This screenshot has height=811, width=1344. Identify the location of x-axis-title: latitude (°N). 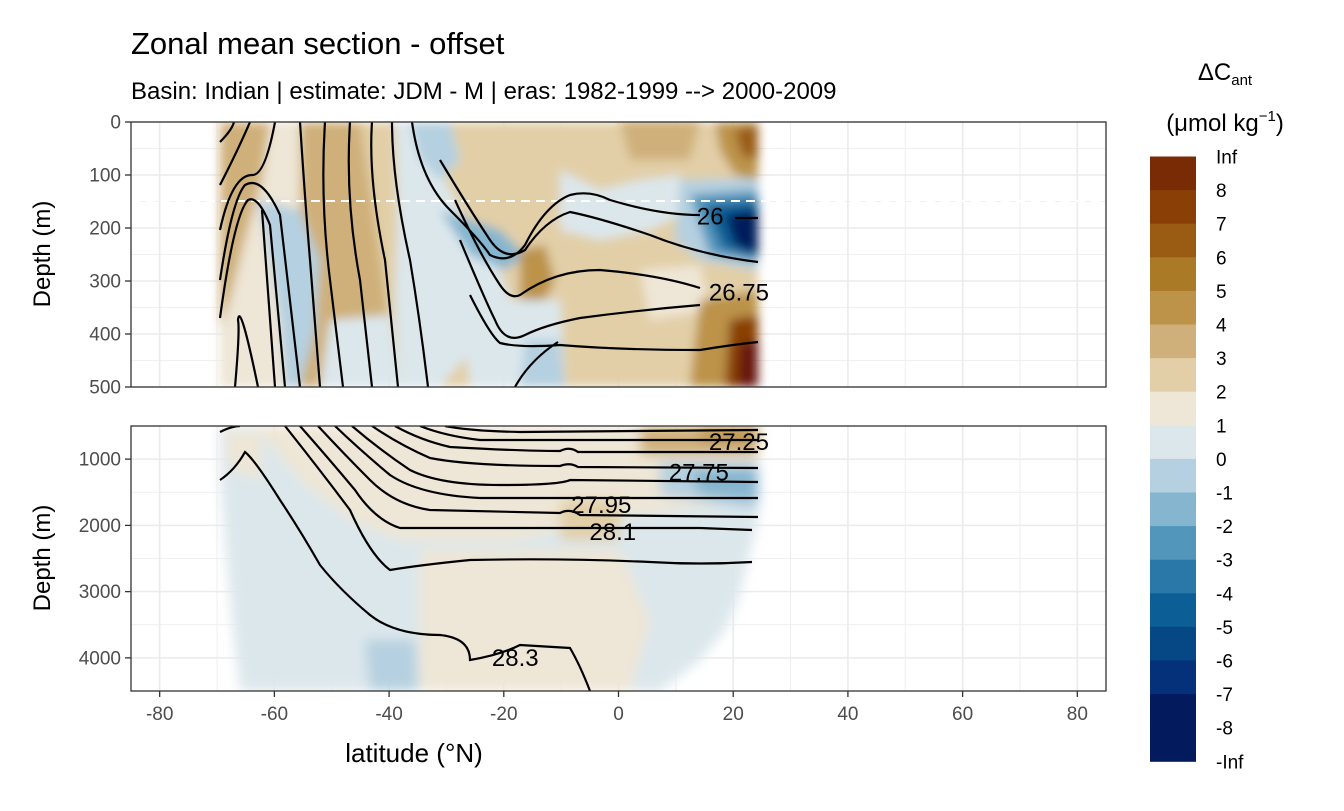
(414, 753).